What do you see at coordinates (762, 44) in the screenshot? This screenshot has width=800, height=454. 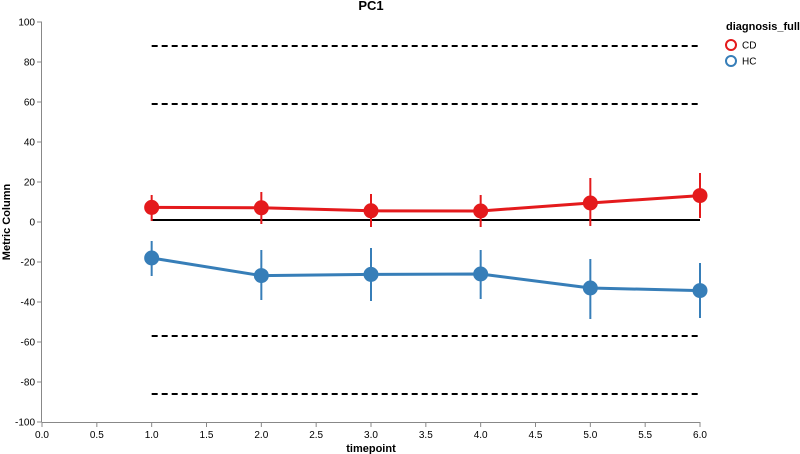 I see `legend: diagnosis_full CD HC` at bounding box center [762, 44].